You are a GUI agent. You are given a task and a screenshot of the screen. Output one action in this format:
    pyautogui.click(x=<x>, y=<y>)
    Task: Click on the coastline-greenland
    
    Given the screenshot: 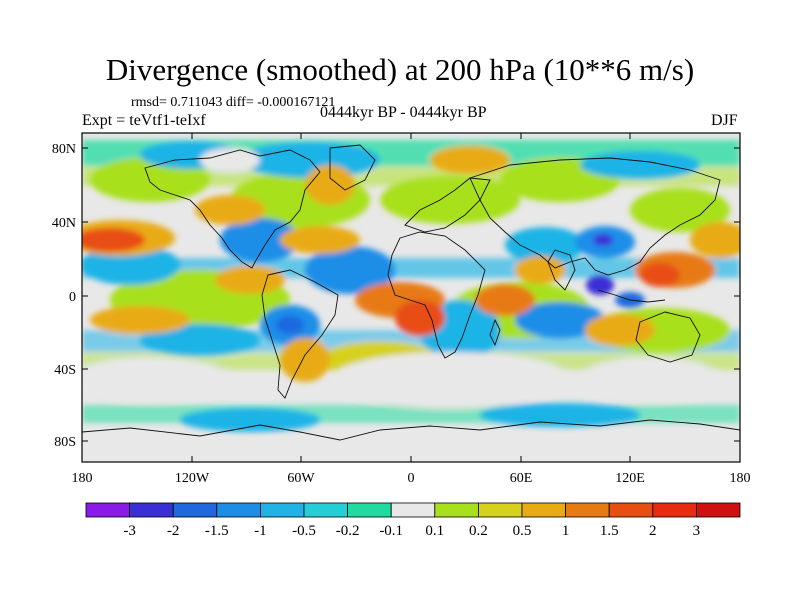 What is the action you would take?
    pyautogui.click(x=352, y=167)
    